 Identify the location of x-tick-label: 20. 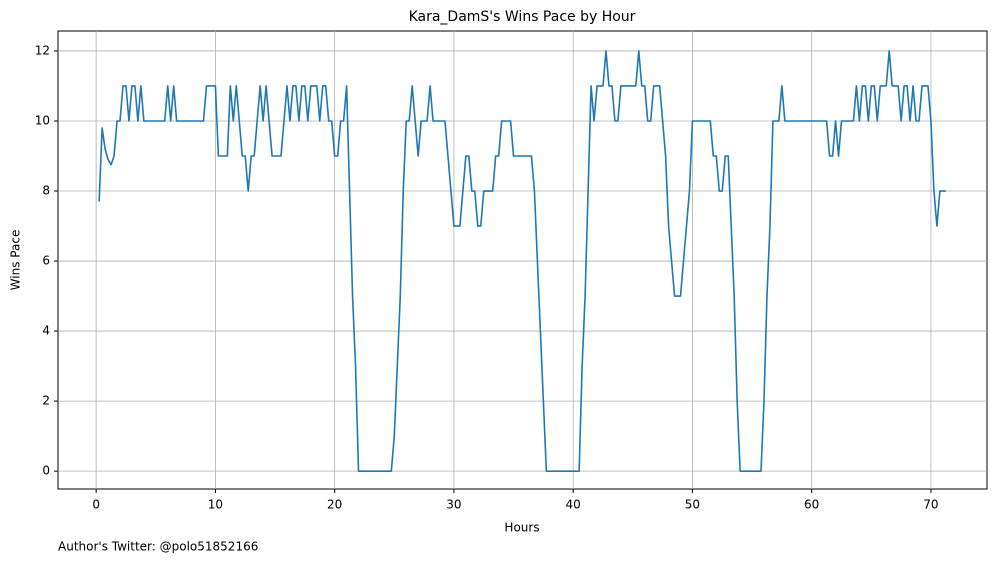
(334, 505).